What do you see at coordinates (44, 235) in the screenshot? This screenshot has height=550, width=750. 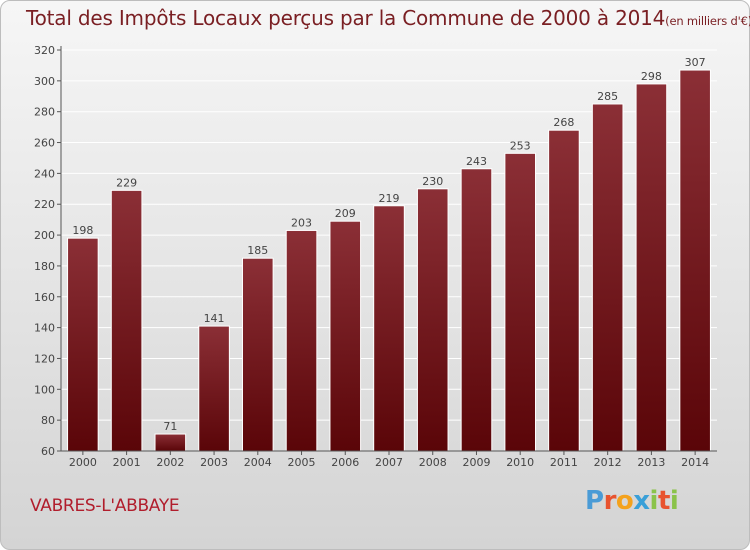 I see `y-tick-label: 200` at bounding box center [44, 235].